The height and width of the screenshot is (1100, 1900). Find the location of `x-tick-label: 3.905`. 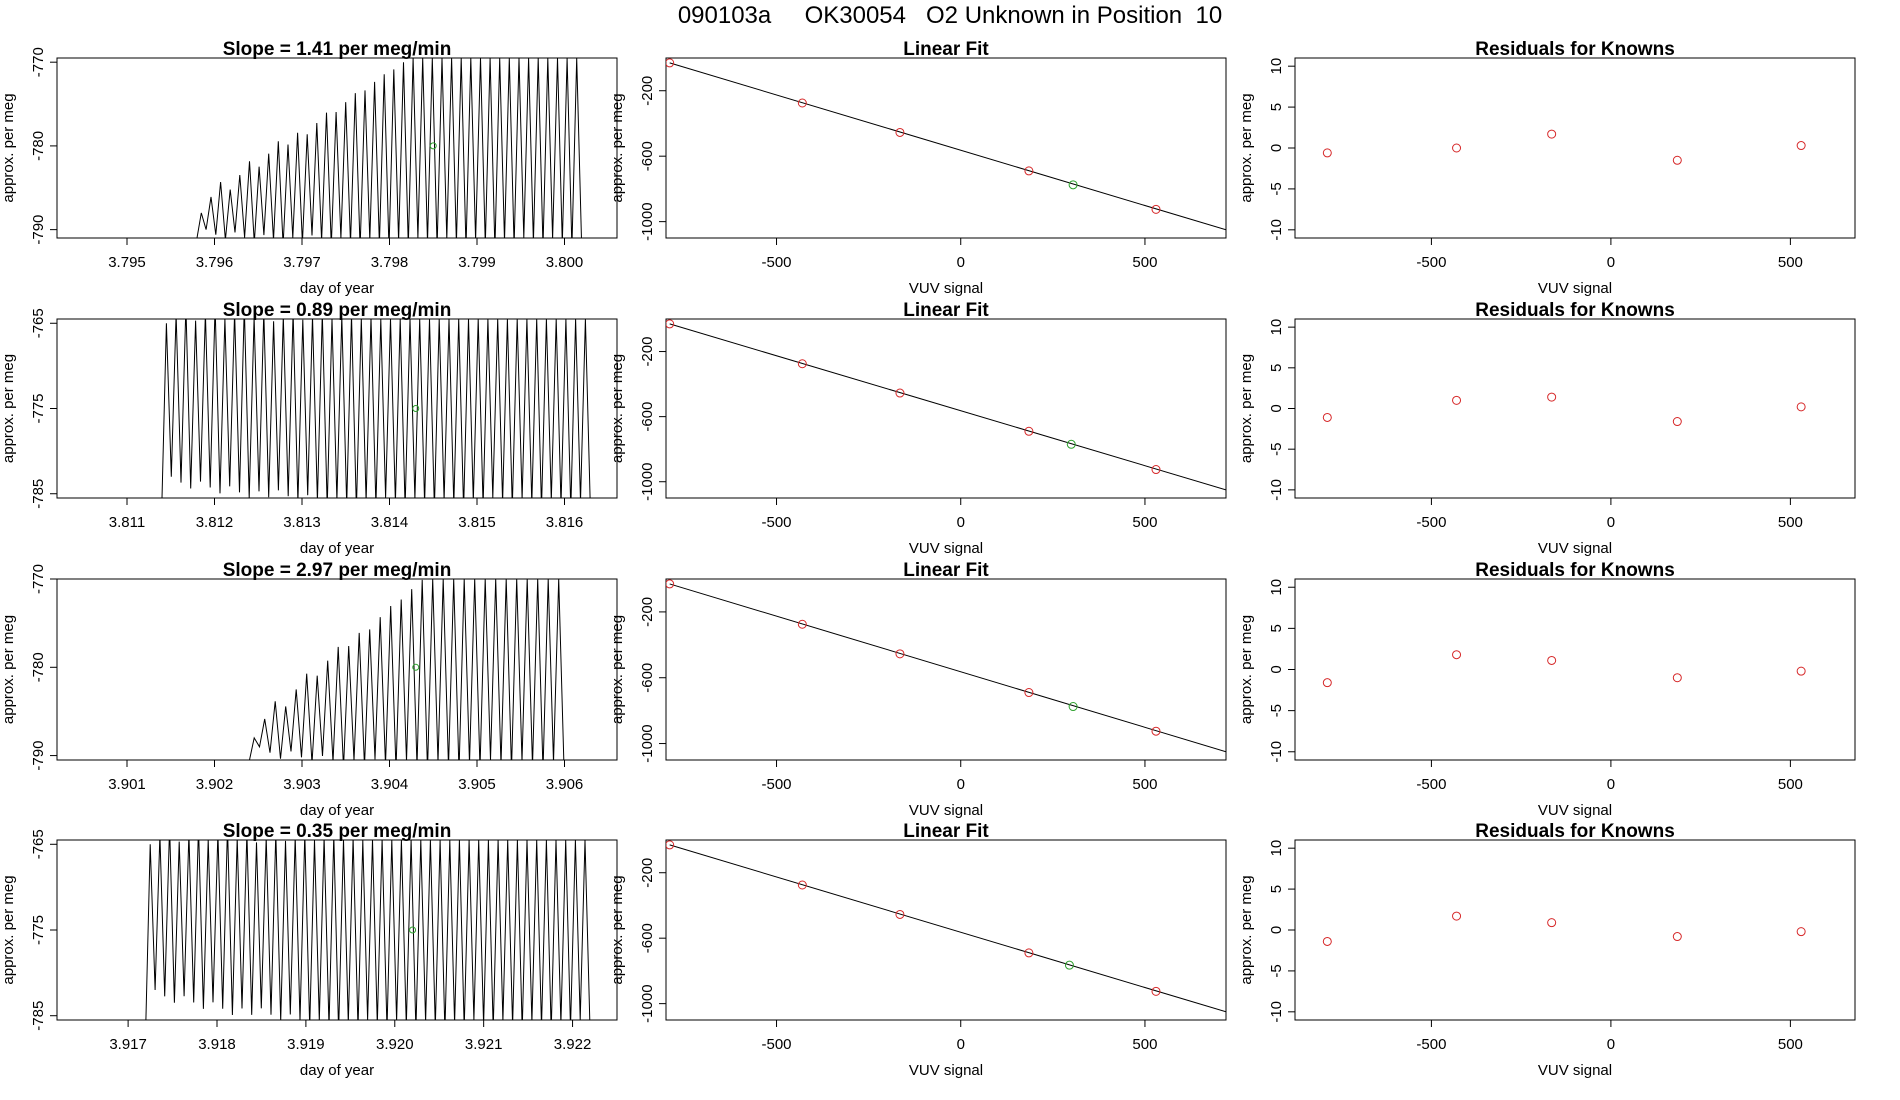

x-tick-label: 3.905 is located at coordinates (477, 784).